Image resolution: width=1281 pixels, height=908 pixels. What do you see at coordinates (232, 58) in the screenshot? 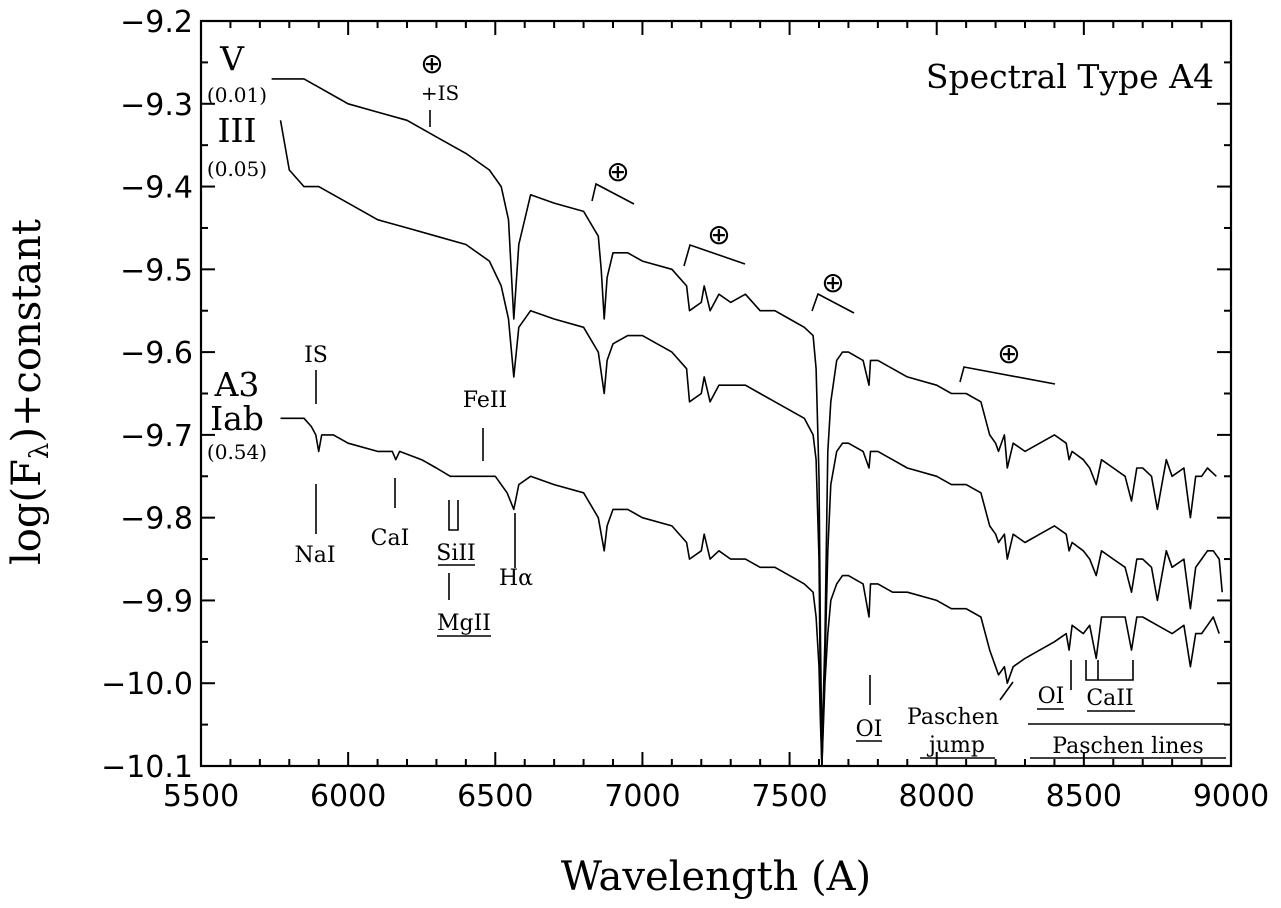
I see `series-label-v: V` at bounding box center [232, 58].